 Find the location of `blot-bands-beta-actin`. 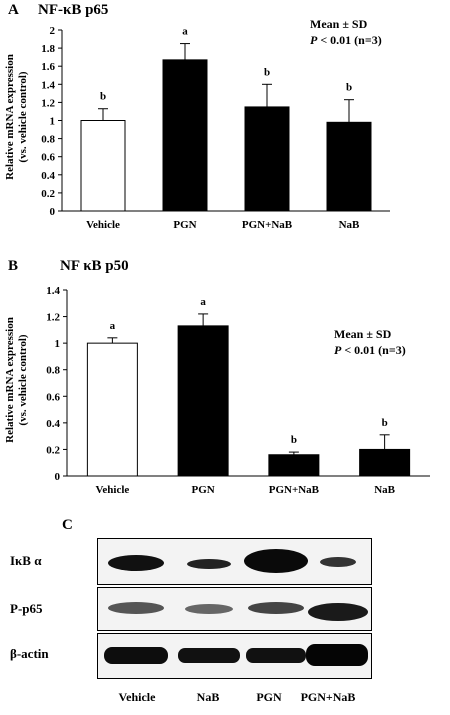

blot-bands-beta-actin is located at coordinates (236, 655).